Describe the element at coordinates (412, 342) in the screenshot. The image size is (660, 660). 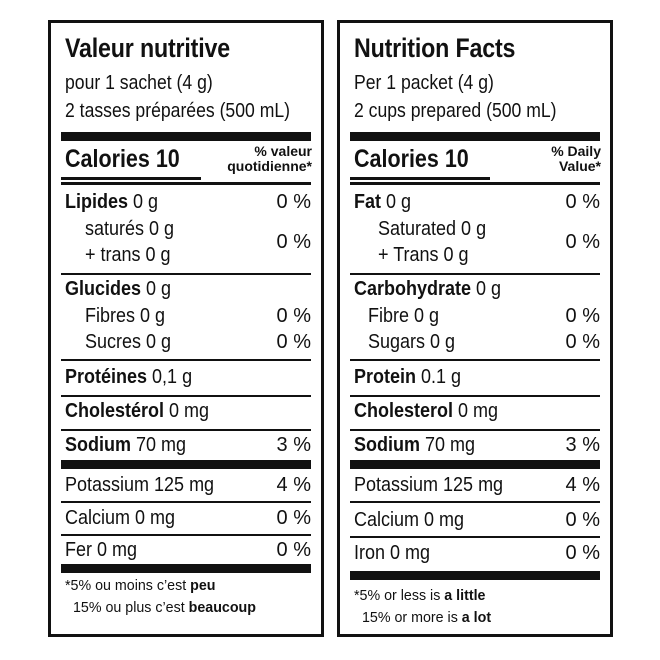
I see `sugars-row: Sugars 0 g` at that location.